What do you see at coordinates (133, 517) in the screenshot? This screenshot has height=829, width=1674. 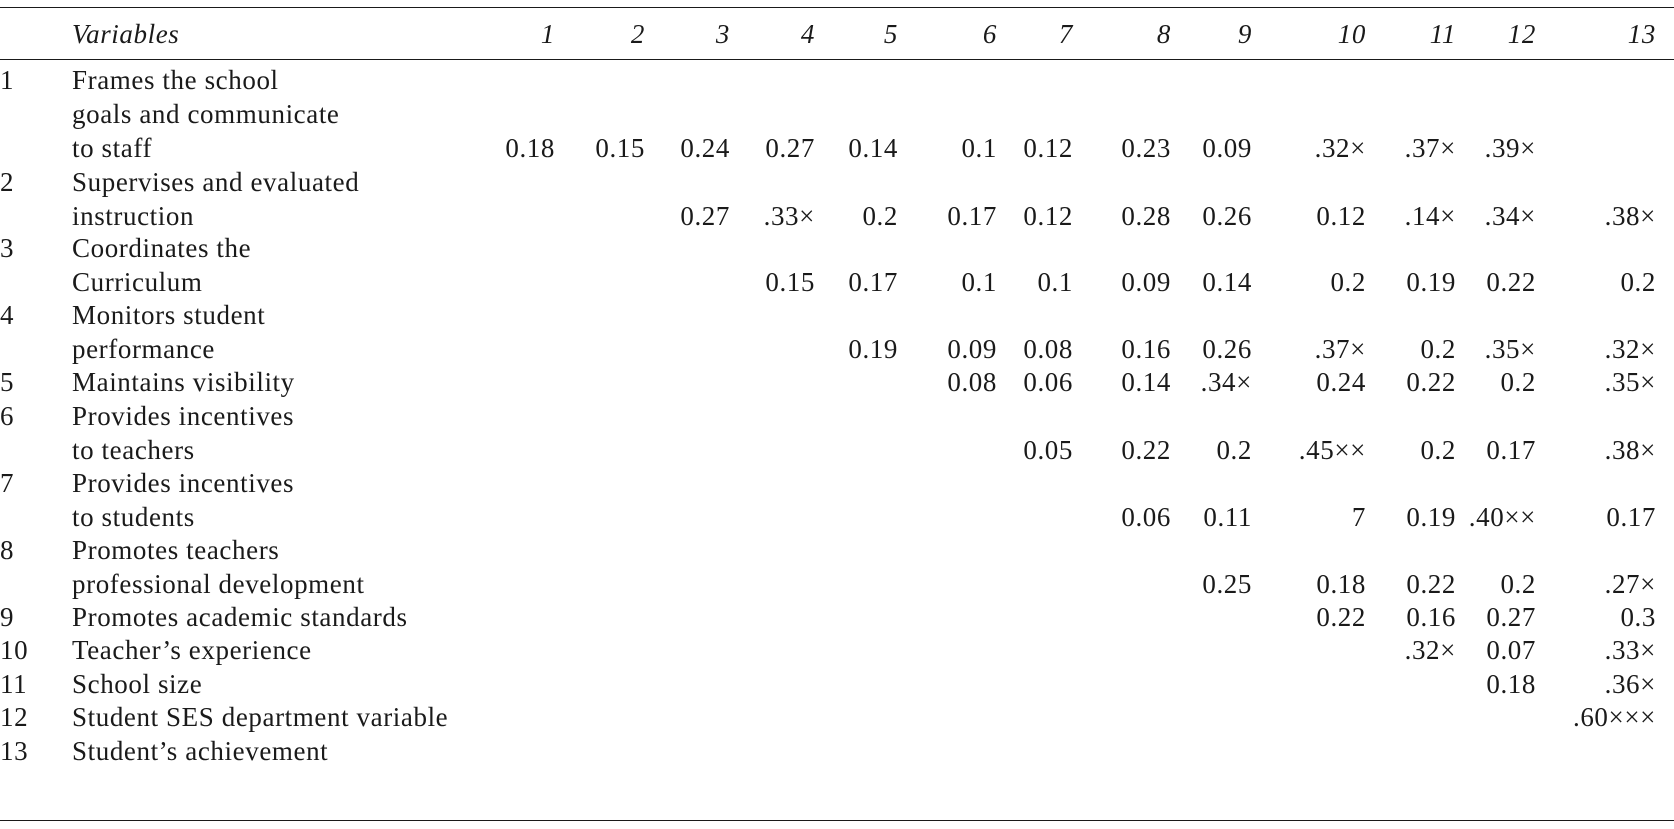 I see `row-label-line: to students` at bounding box center [133, 517].